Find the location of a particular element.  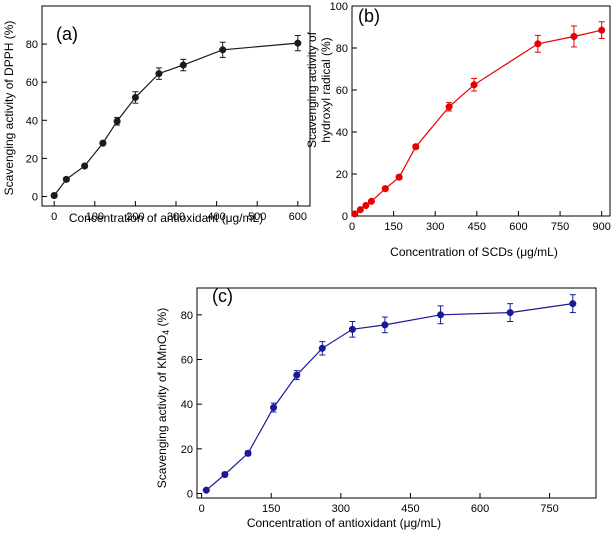

panel-c-xtick-label: 150 is located at coordinates (271, 509).